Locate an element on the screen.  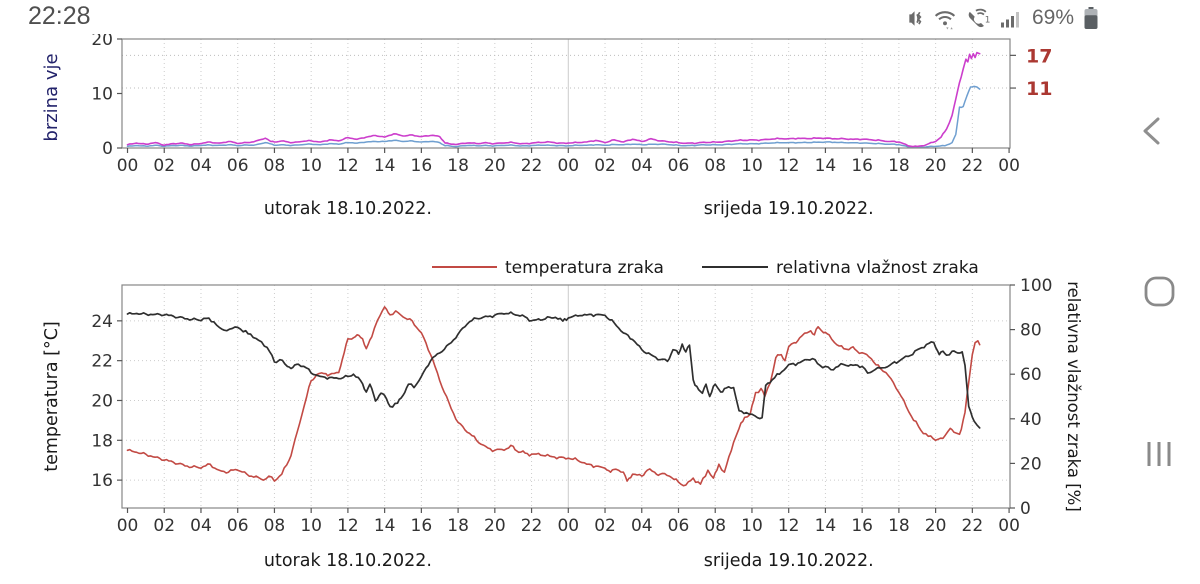
status-bar: 22:28 1 is located at coordinates (600, 17).